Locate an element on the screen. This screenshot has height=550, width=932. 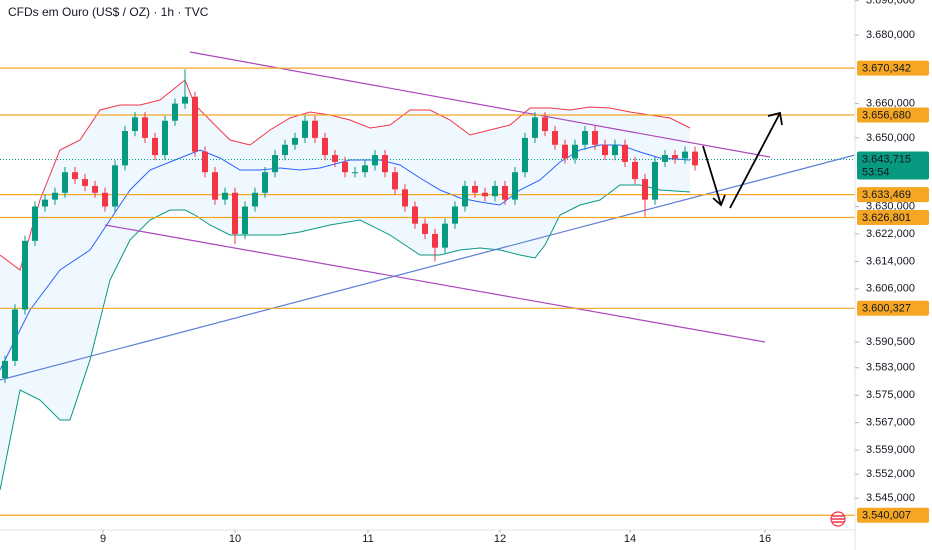
y-tick-label: 3.630,000 is located at coordinates (890, 206).